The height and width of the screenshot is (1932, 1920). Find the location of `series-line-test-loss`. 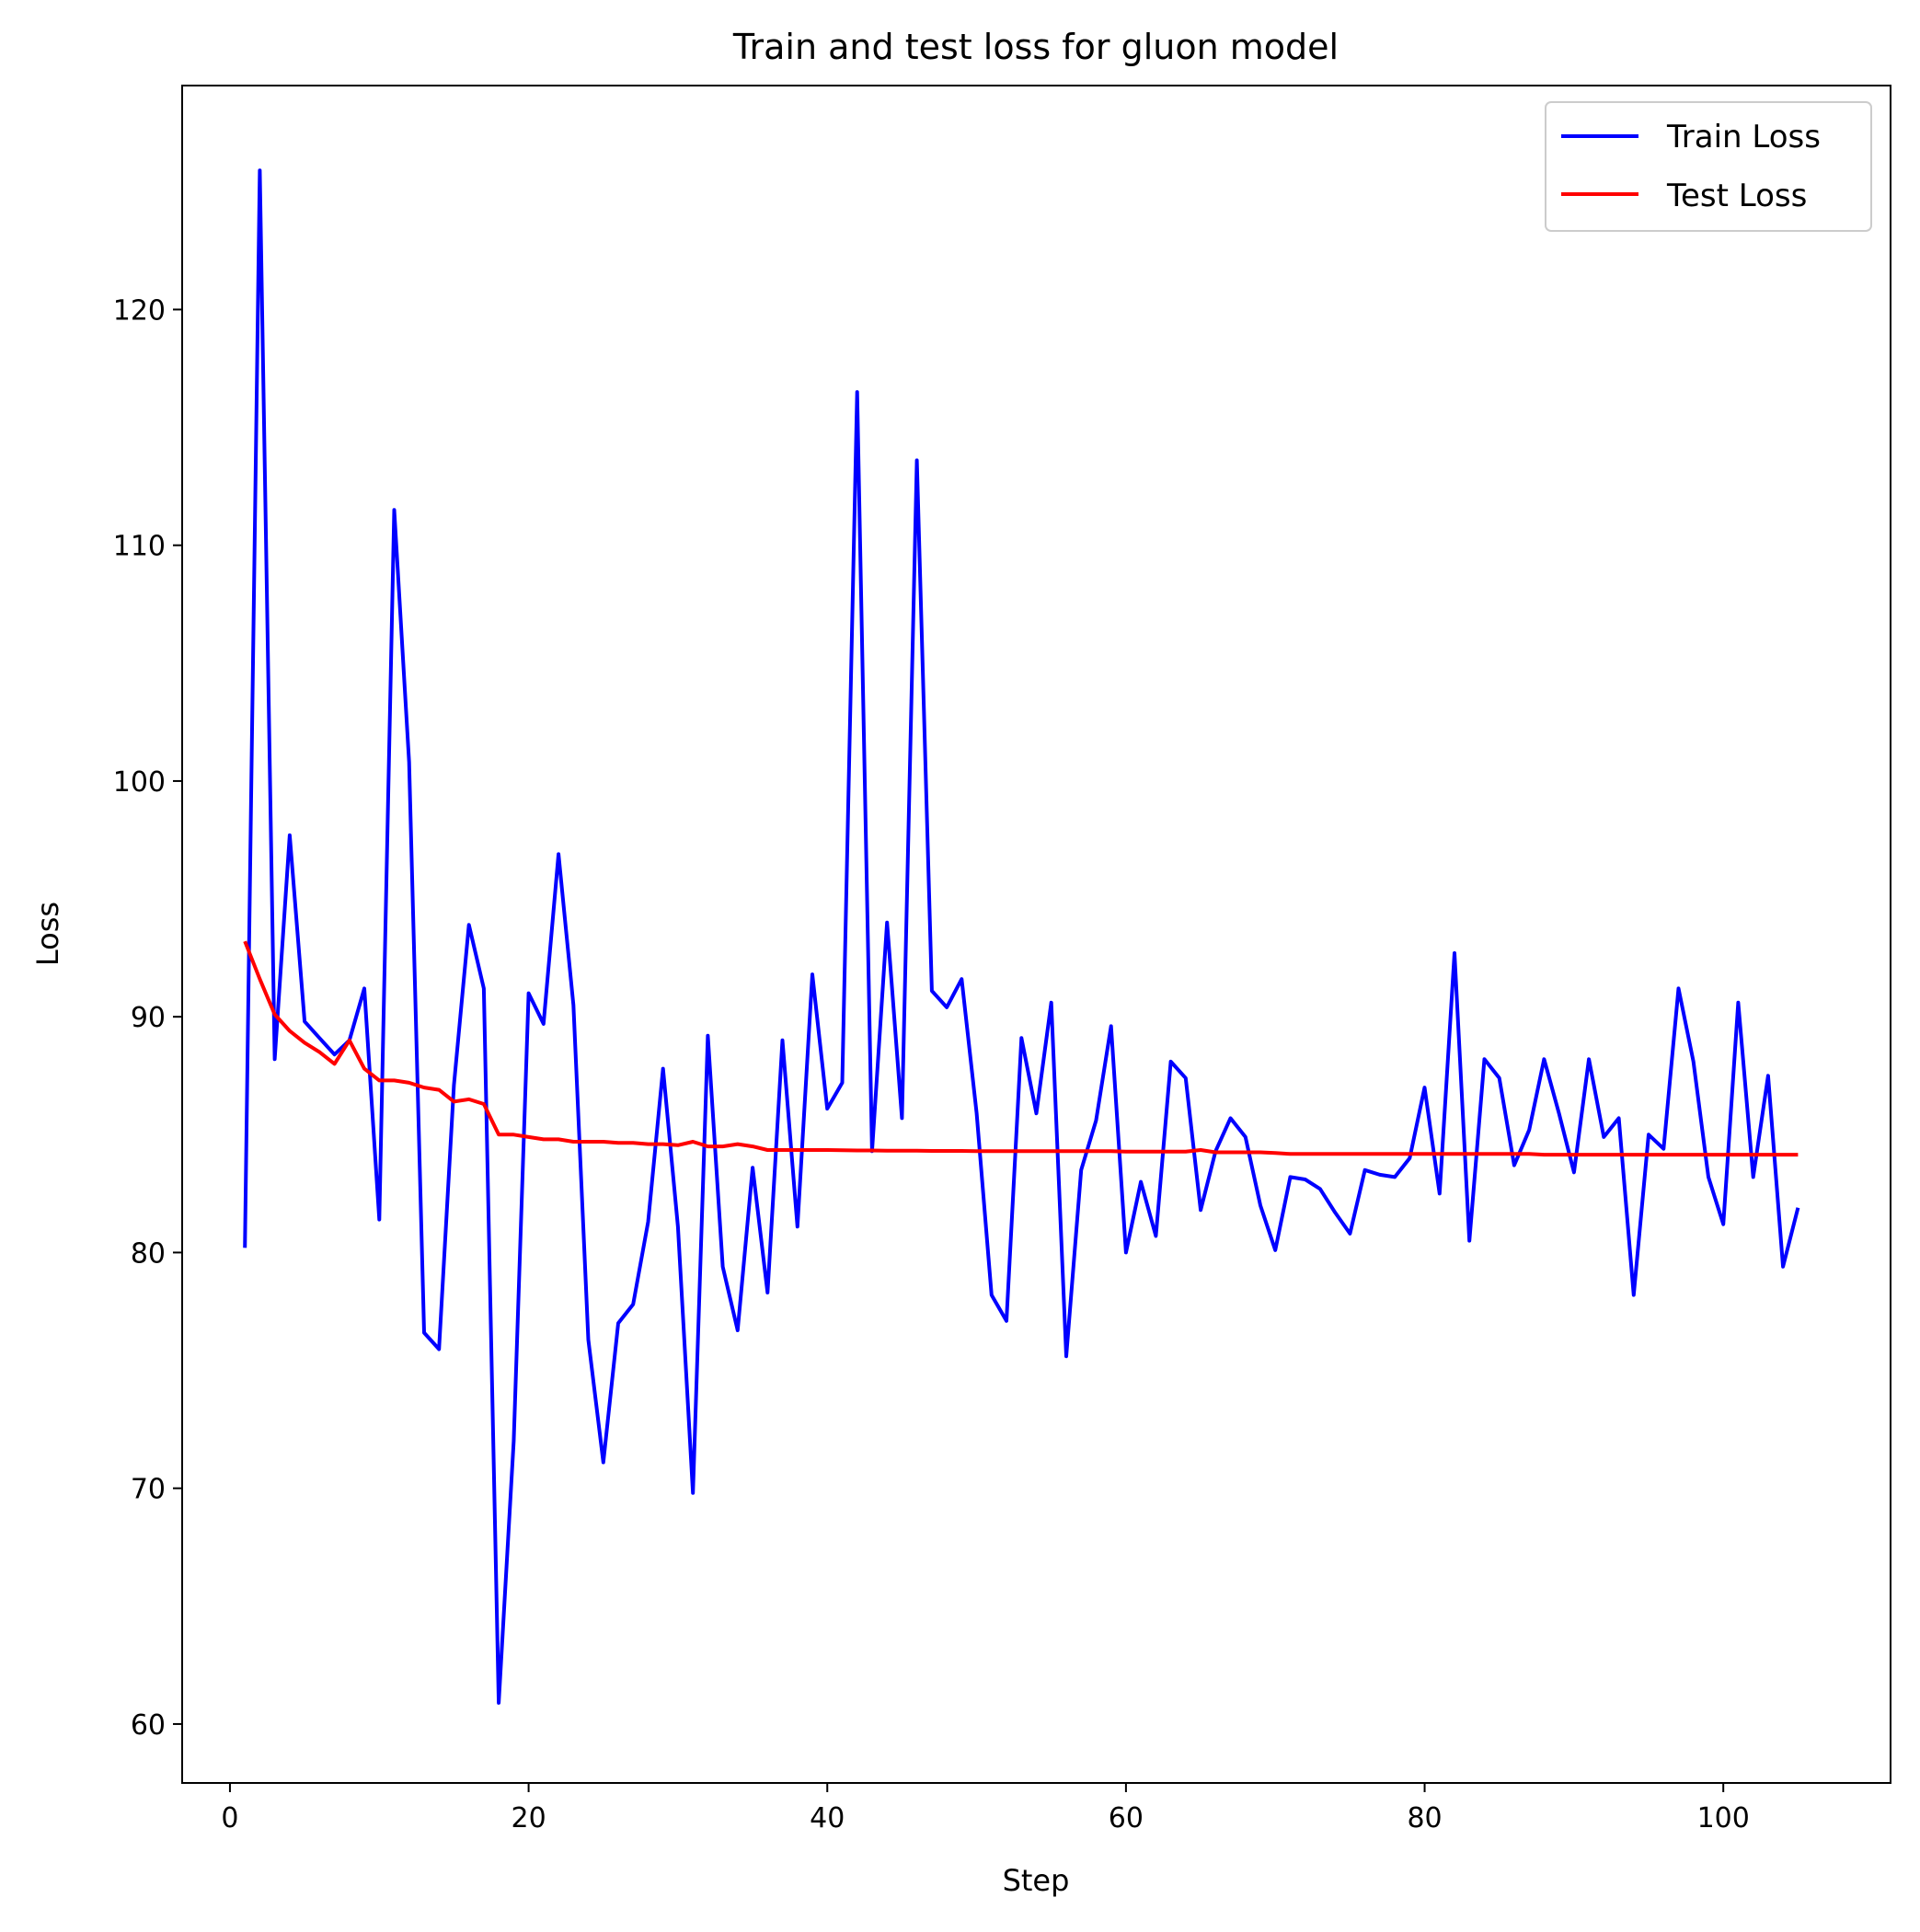

series-line-test-loss is located at coordinates (1021, 1048).